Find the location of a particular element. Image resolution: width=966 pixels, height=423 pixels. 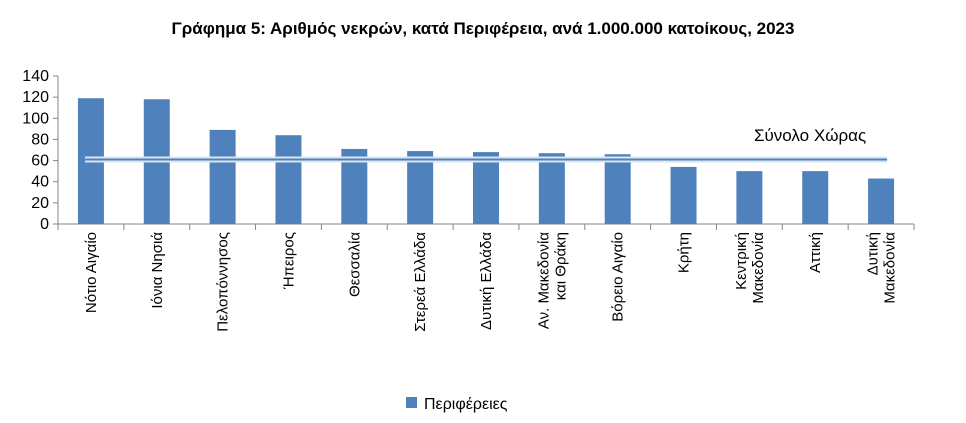

category-label: Κρήτη is located at coordinates (684, 252).